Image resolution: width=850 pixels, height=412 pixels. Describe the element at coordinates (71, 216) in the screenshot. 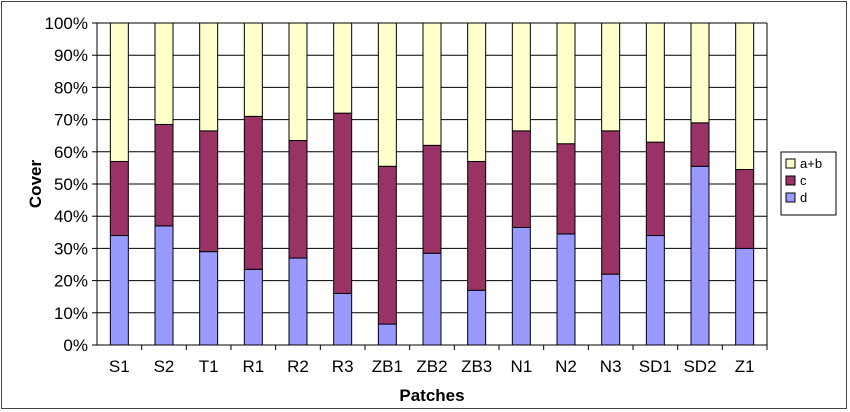

I see `y-tick-label: 40%` at that location.